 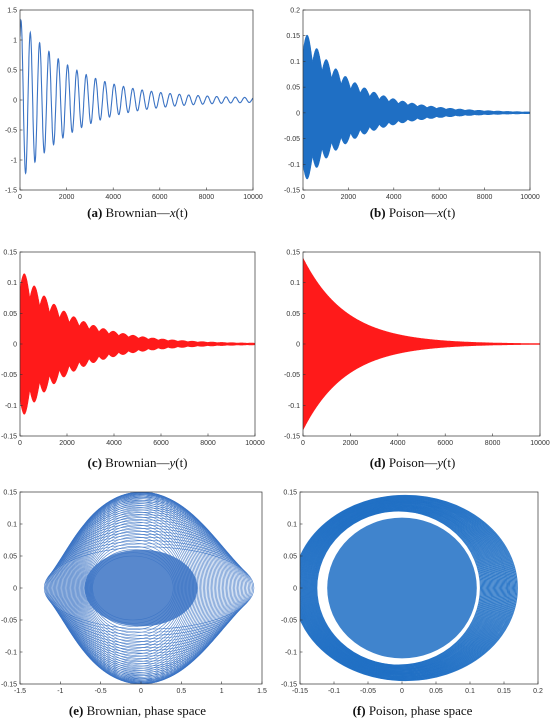 I want to click on ytick-label-a-0: -1.5, so click(x=11, y=191).